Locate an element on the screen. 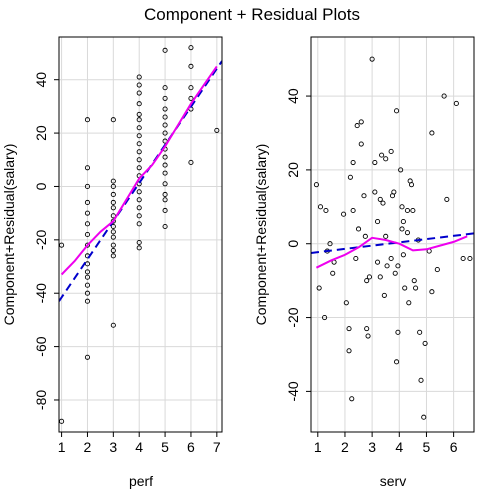 The width and height of the screenshot is (504, 504). y-tick-label: 20 is located at coordinates (293, 170).